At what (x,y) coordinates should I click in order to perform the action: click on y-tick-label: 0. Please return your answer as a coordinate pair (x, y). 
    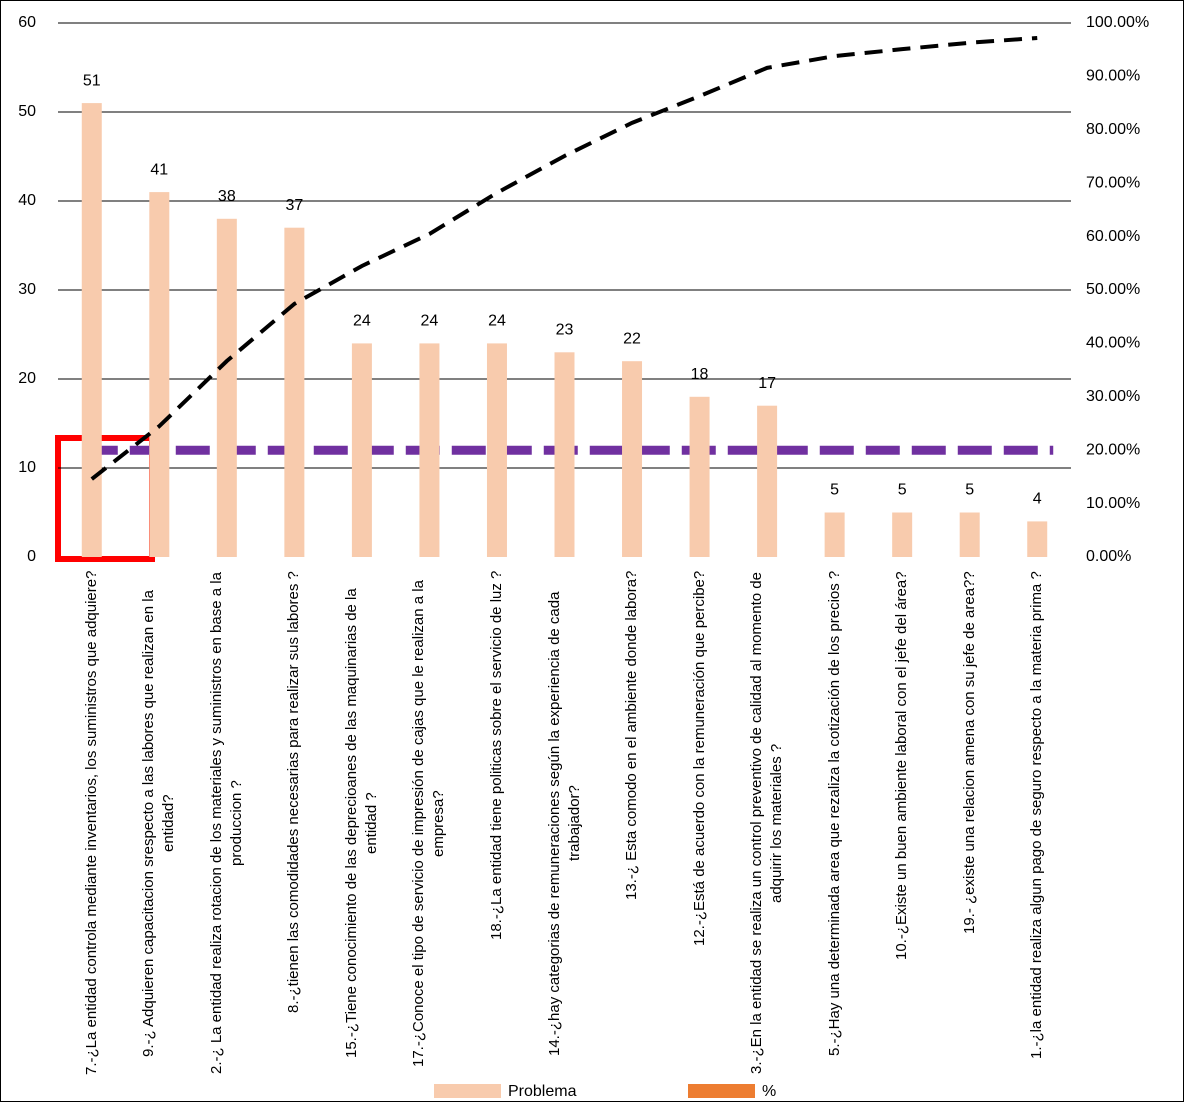
    Looking at the image, I should click on (31, 556).